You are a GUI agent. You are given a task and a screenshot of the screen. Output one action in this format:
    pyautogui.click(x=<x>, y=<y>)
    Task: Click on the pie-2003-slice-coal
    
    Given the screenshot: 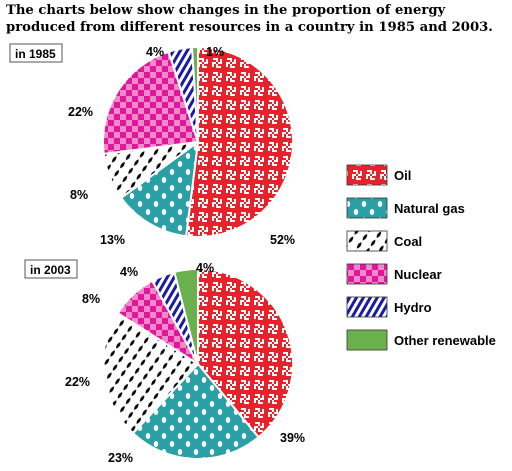 What is the action you would take?
    pyautogui.click(x=151, y=373)
    